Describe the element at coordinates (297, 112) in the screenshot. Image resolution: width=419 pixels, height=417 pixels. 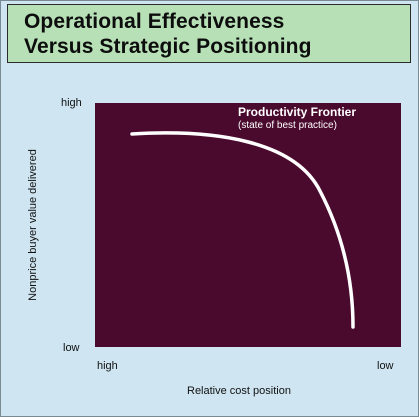
I see `frontier-title: Productivity Frontier` at that location.